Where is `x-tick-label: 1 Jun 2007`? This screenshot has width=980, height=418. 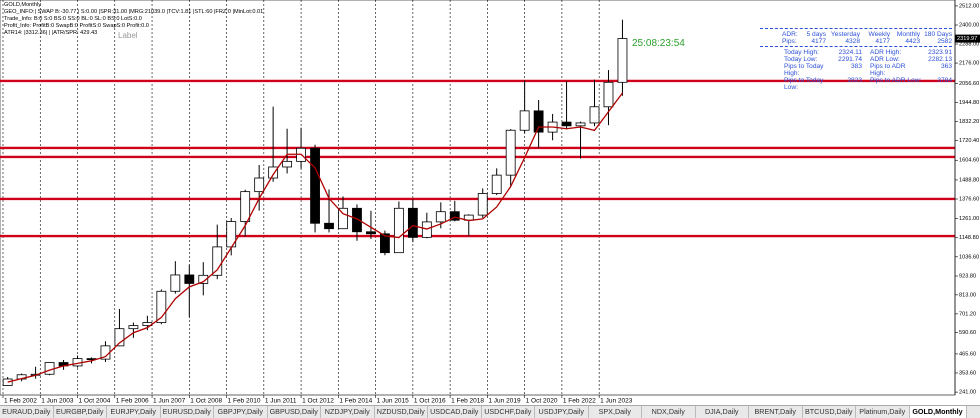
x-tick-label: 1 Jun 2007 is located at coordinates (169, 401).